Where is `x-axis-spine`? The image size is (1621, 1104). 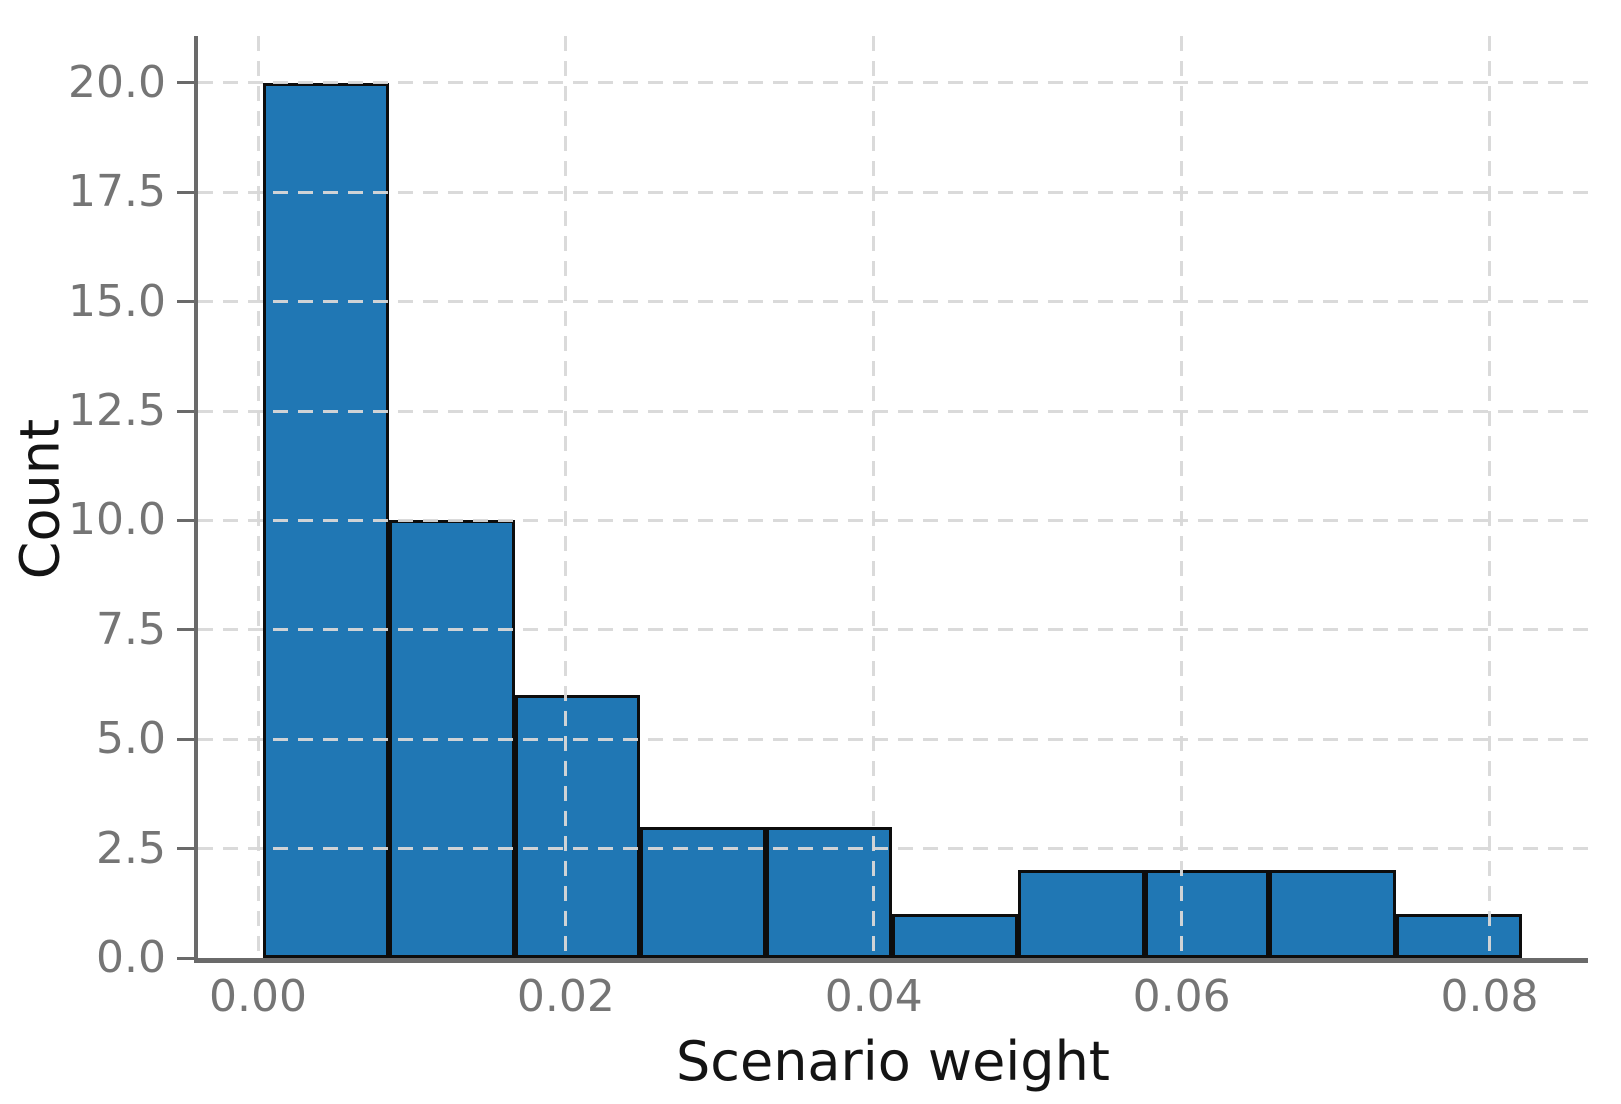
x-axis-spine is located at coordinates (891, 960).